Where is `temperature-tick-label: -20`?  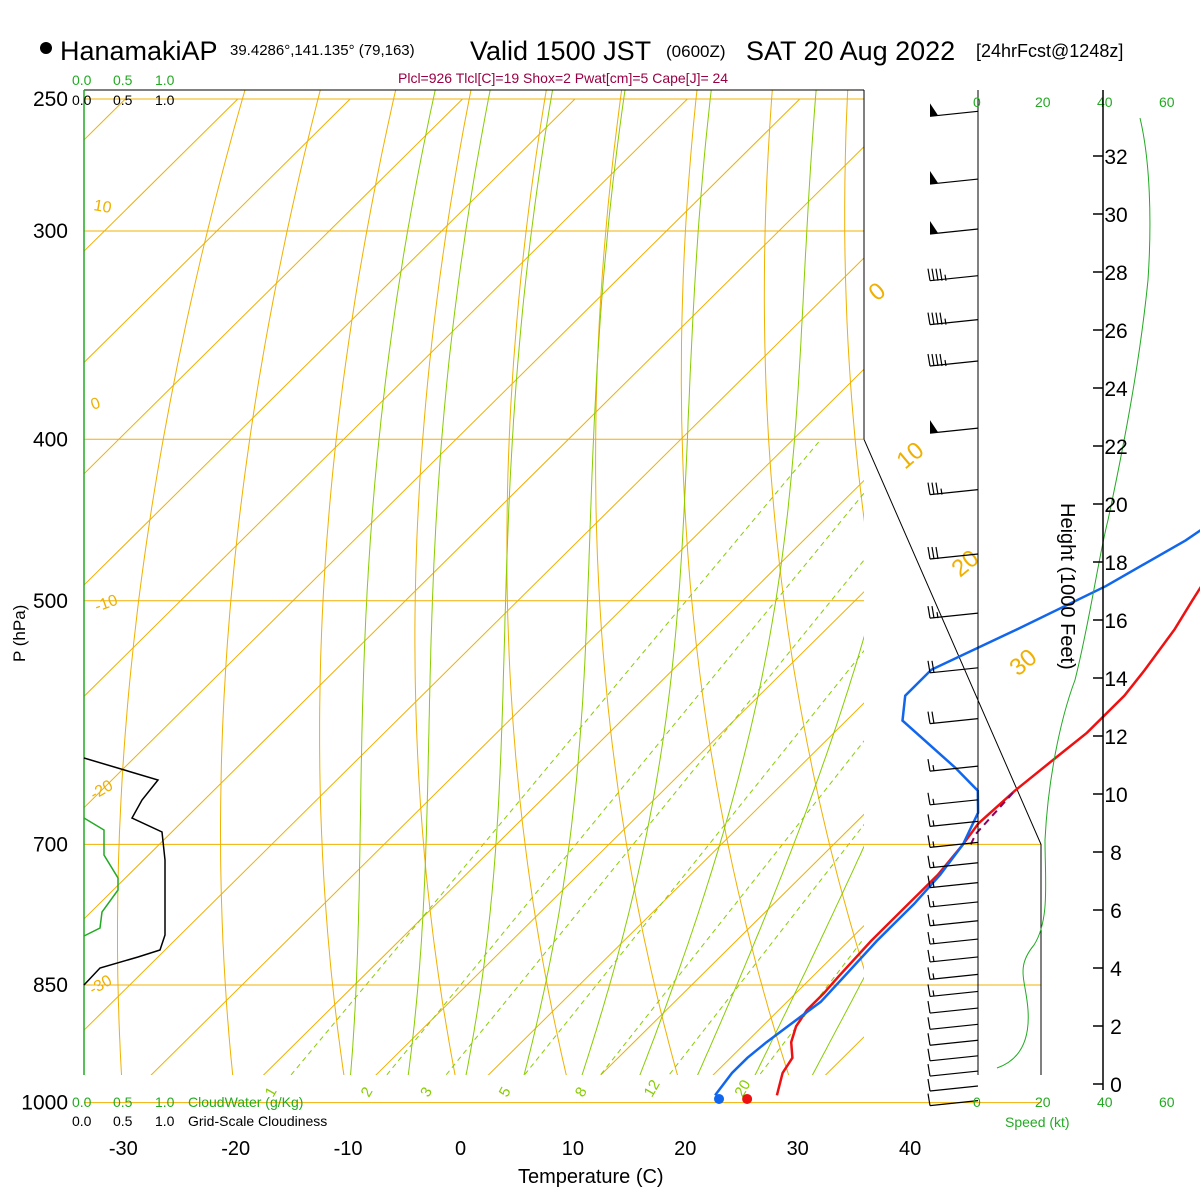
temperature-tick-label: -20 is located at coordinates (235, 1149).